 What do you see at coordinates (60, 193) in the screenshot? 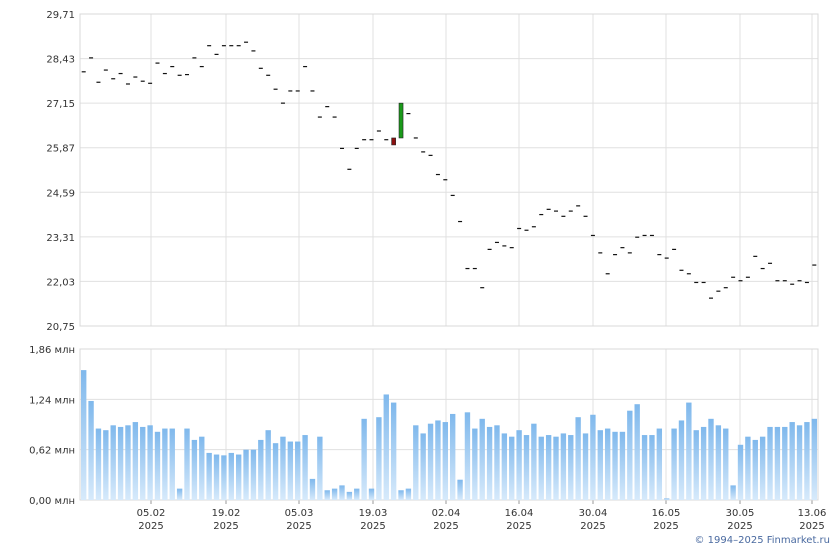
I see `price-y-tick-label: 24,59` at bounding box center [60, 193].